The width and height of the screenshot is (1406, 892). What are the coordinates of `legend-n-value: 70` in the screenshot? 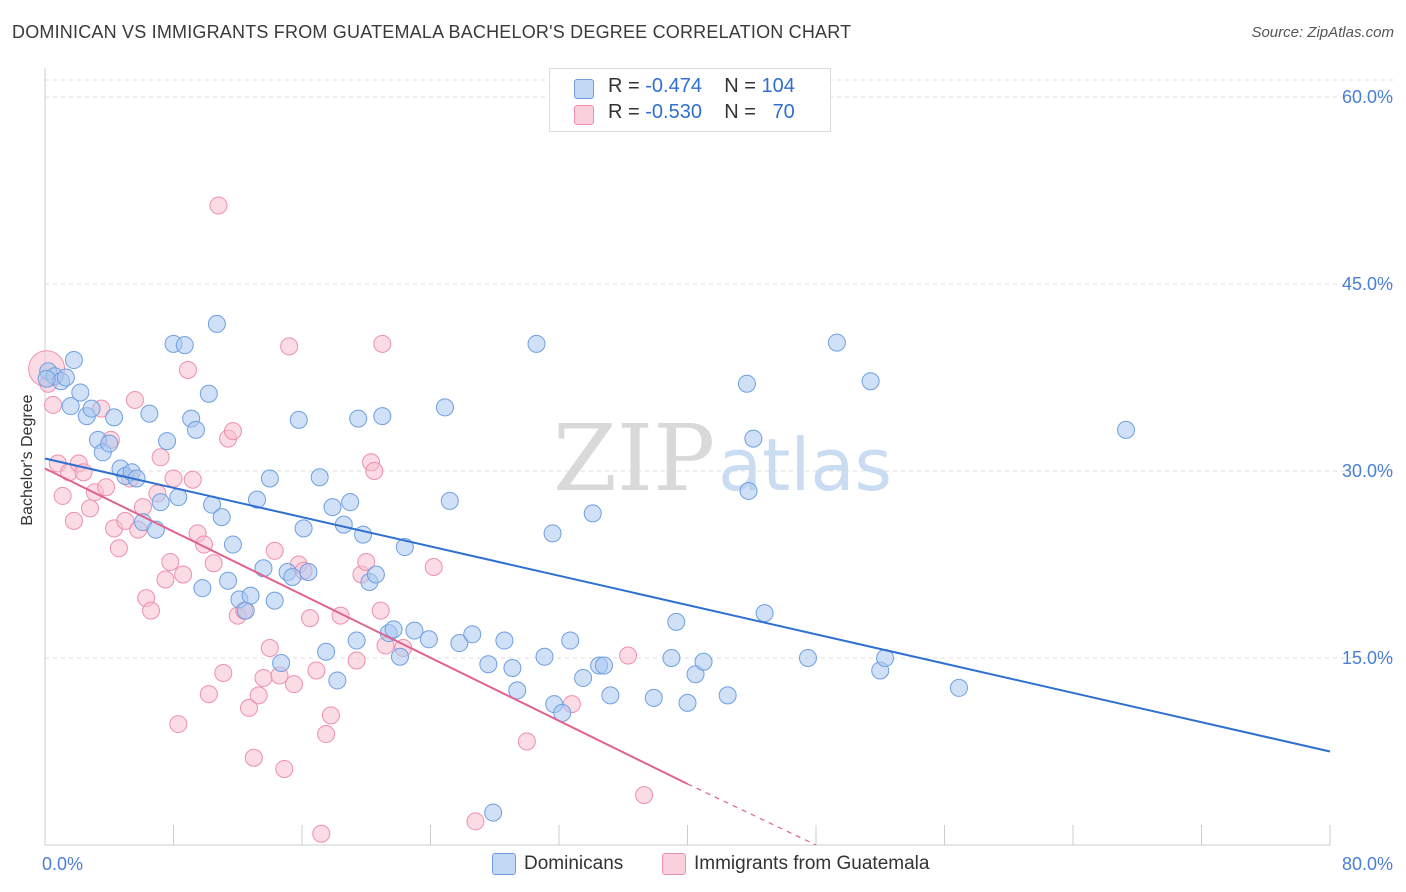 It's located at (783, 112).